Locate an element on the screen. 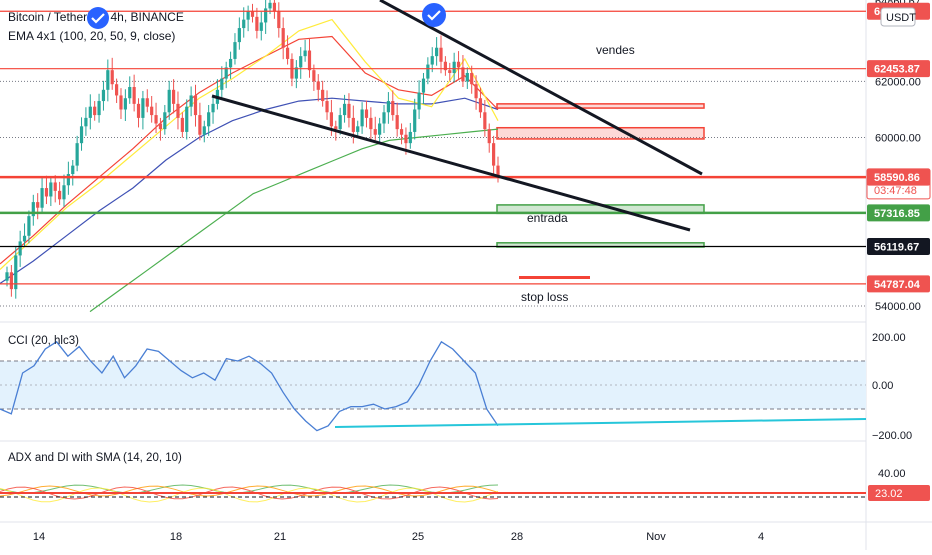 The image size is (932, 555). time-label-4: 28 is located at coordinates (517, 537).